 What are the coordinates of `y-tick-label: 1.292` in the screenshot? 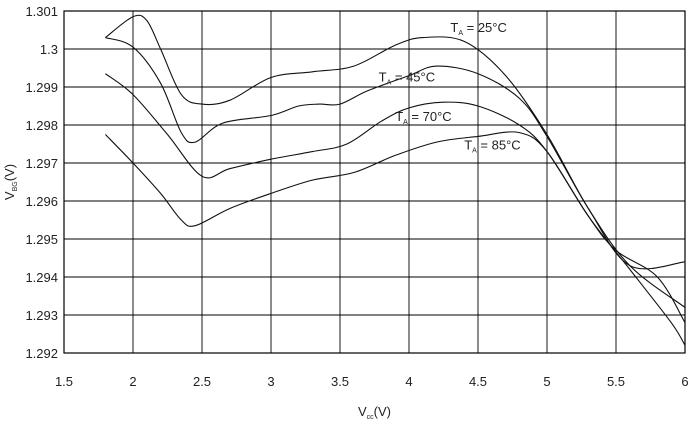 It's located at (41, 353).